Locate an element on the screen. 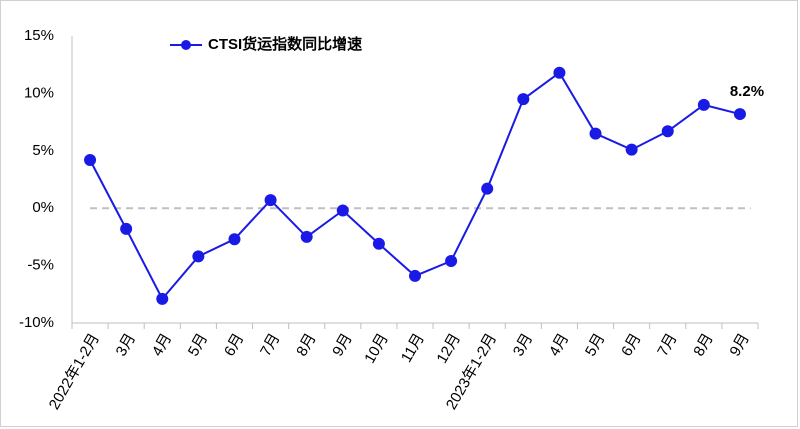 The width and height of the screenshot is (800, 429). y-tick-label: -5% is located at coordinates (40, 265).